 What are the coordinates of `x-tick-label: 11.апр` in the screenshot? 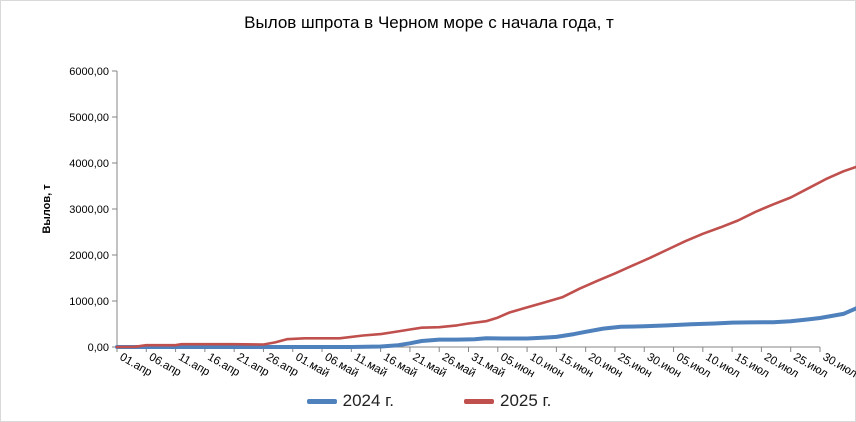 It's located at (194, 364).